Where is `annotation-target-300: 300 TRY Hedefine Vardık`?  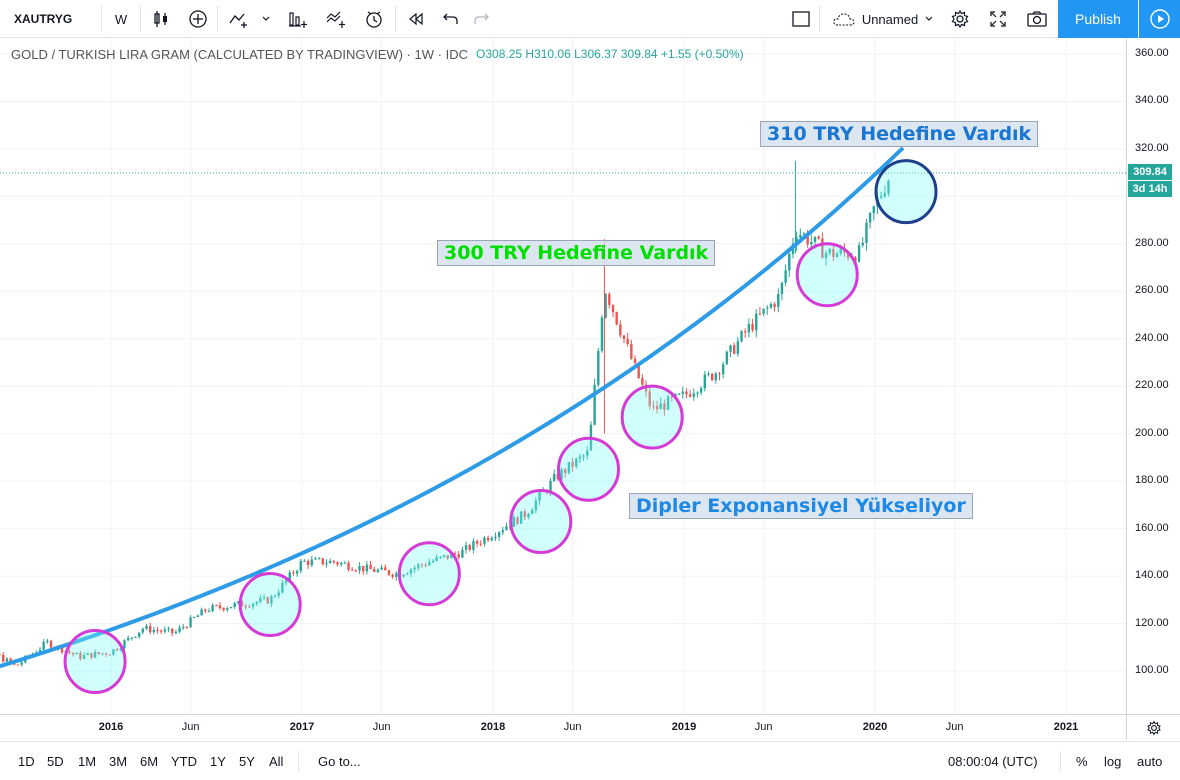
annotation-target-300: 300 TRY Hedefine Vardık is located at coordinates (576, 253).